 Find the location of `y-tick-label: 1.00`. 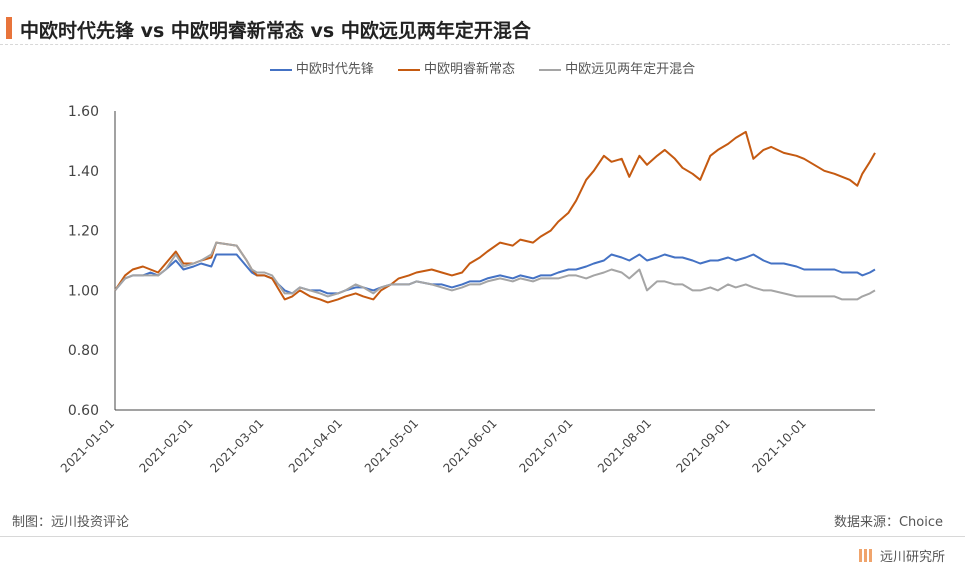

y-tick-label: 1.00 is located at coordinates (83, 291).